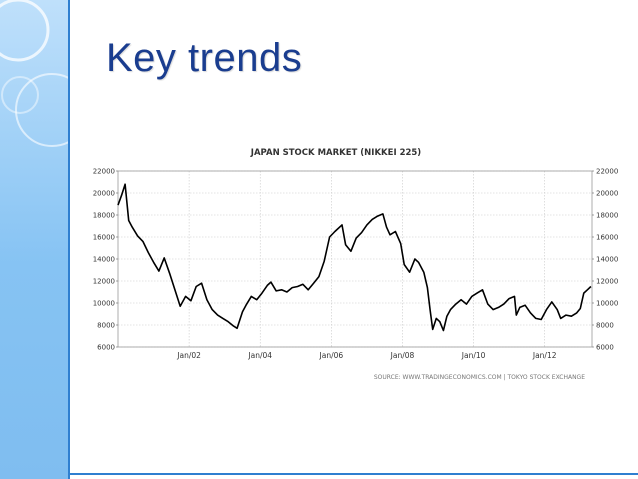 This screenshot has height=479, width=638. Describe the element at coordinates (607, 238) in the screenshot. I see `y-tick-label-right: 16000` at that location.